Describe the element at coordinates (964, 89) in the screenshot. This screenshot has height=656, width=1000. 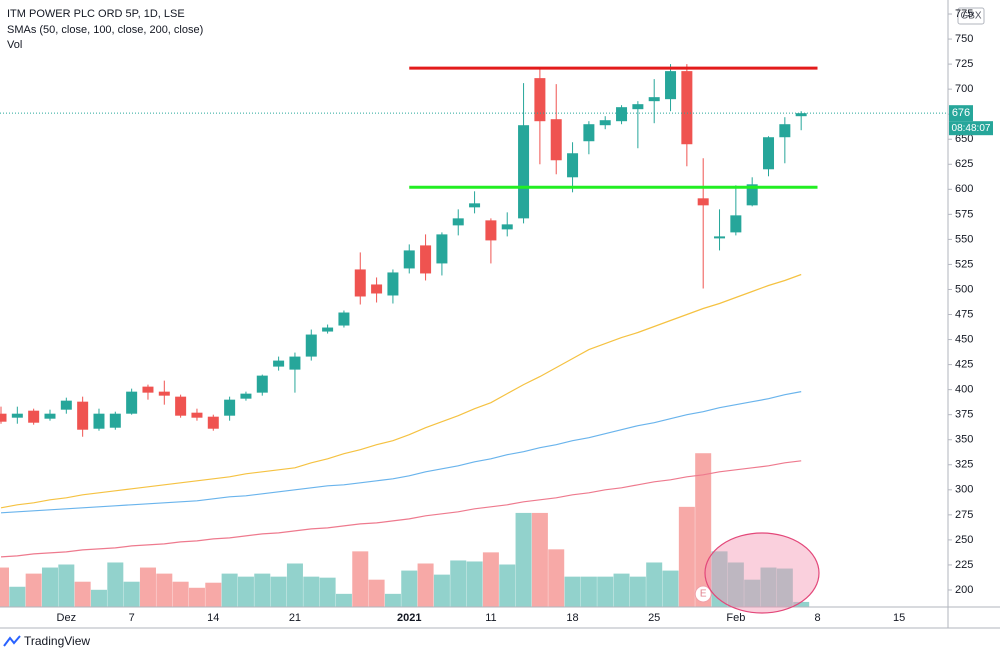
I see `y-tick-label: 700` at that location.